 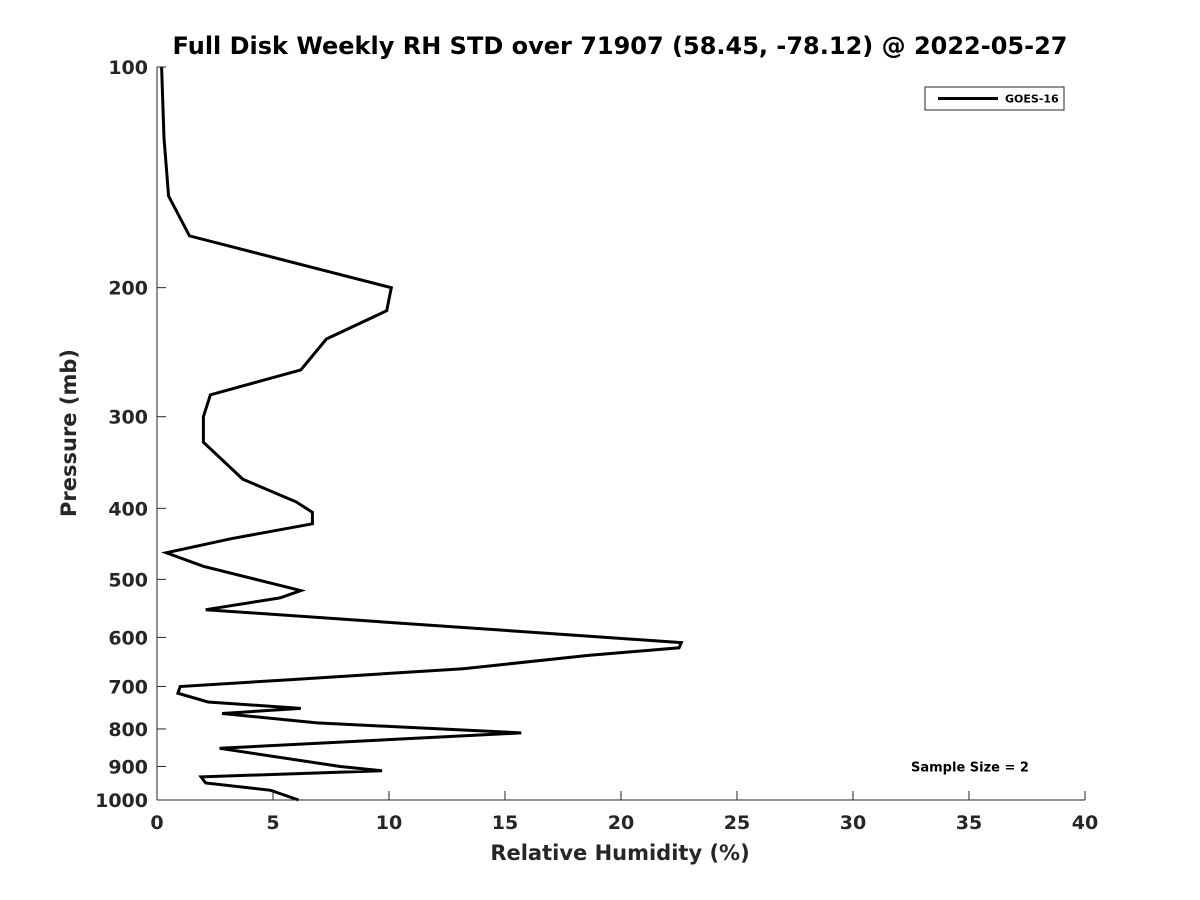 What do you see at coordinates (505, 823) in the screenshot?
I see `x-tick-label: 15` at bounding box center [505, 823].